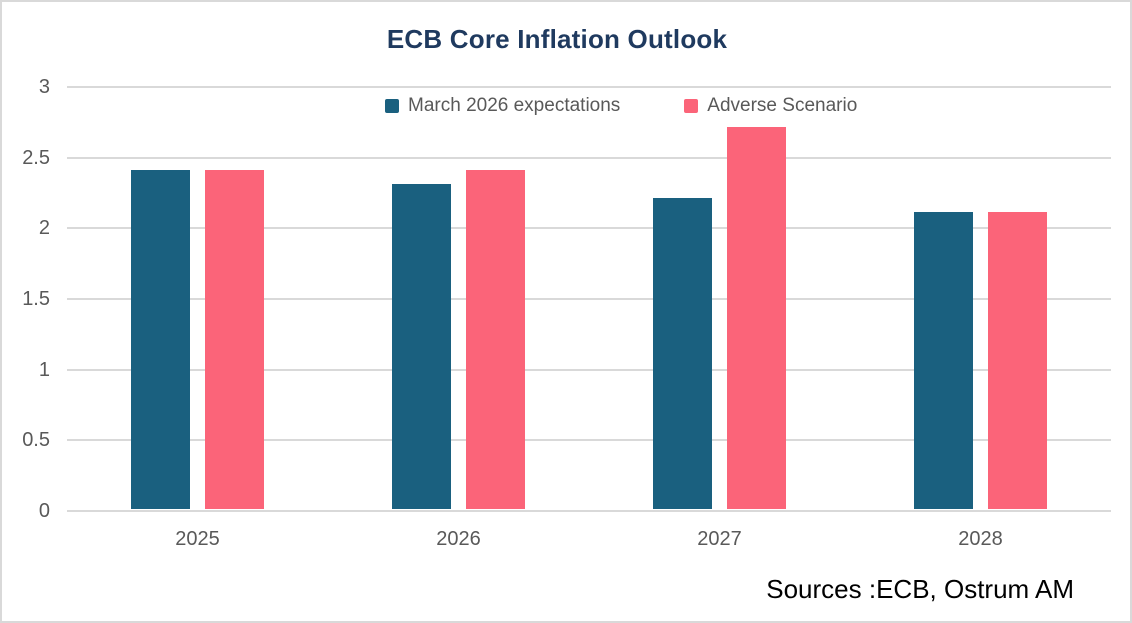 The image size is (1132, 623). What do you see at coordinates (782, 105) in the screenshot?
I see `legend-label: Adverse Scenario` at bounding box center [782, 105].